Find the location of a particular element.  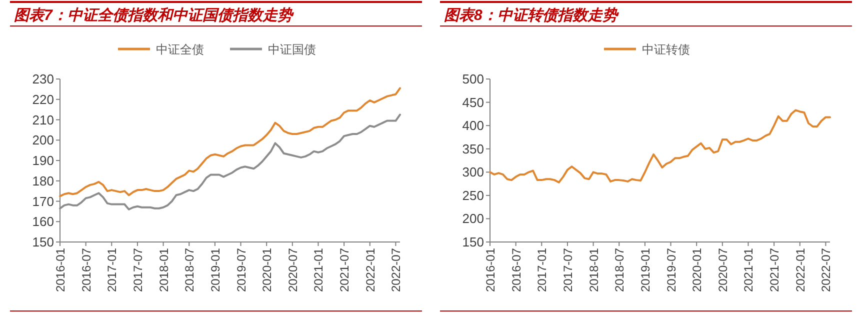

y-tick-label: 180 is located at coordinates (43, 180).